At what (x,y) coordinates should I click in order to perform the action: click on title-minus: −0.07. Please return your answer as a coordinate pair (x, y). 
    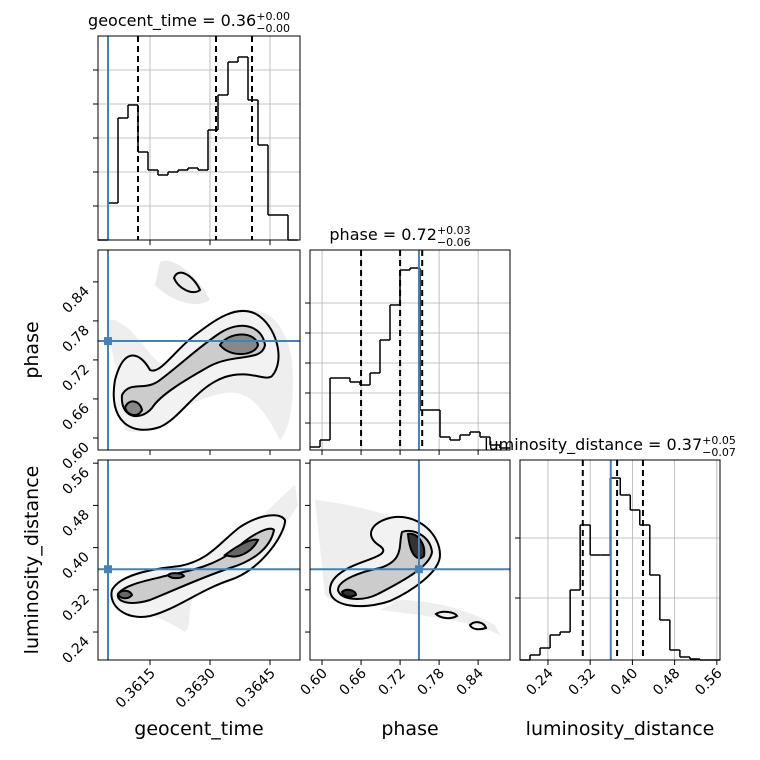
    Looking at the image, I should click on (719, 452).